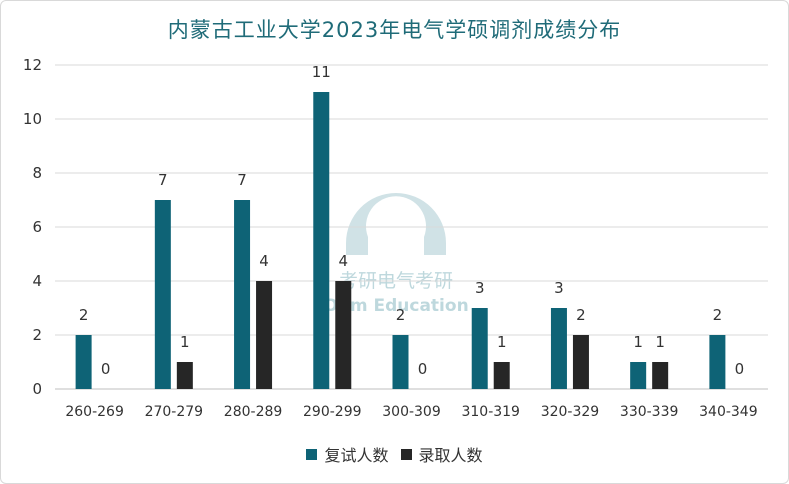  I want to click on legend-item-retest: 复试人数, so click(347, 454).